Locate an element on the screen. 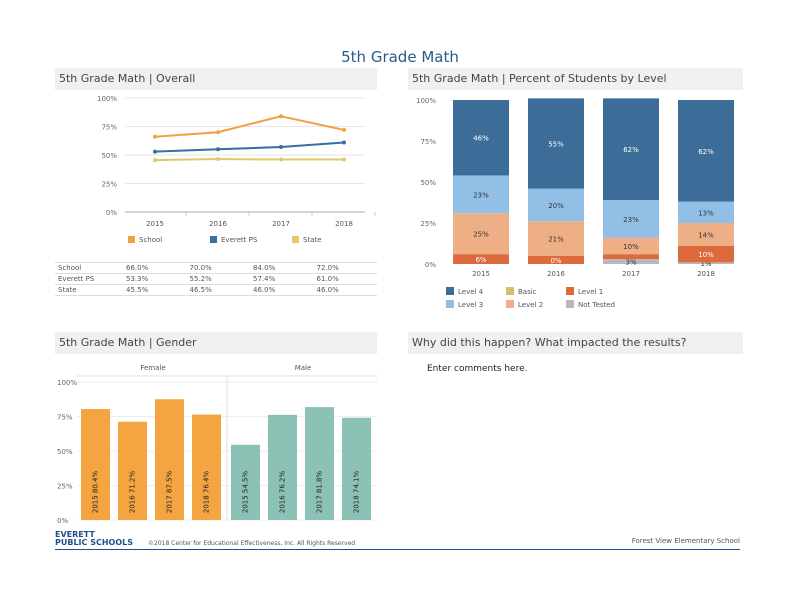 The height and width of the screenshot is (600, 800). district-logo: EVERETT PUBLIC SCHOOLS is located at coordinates (105, 539).